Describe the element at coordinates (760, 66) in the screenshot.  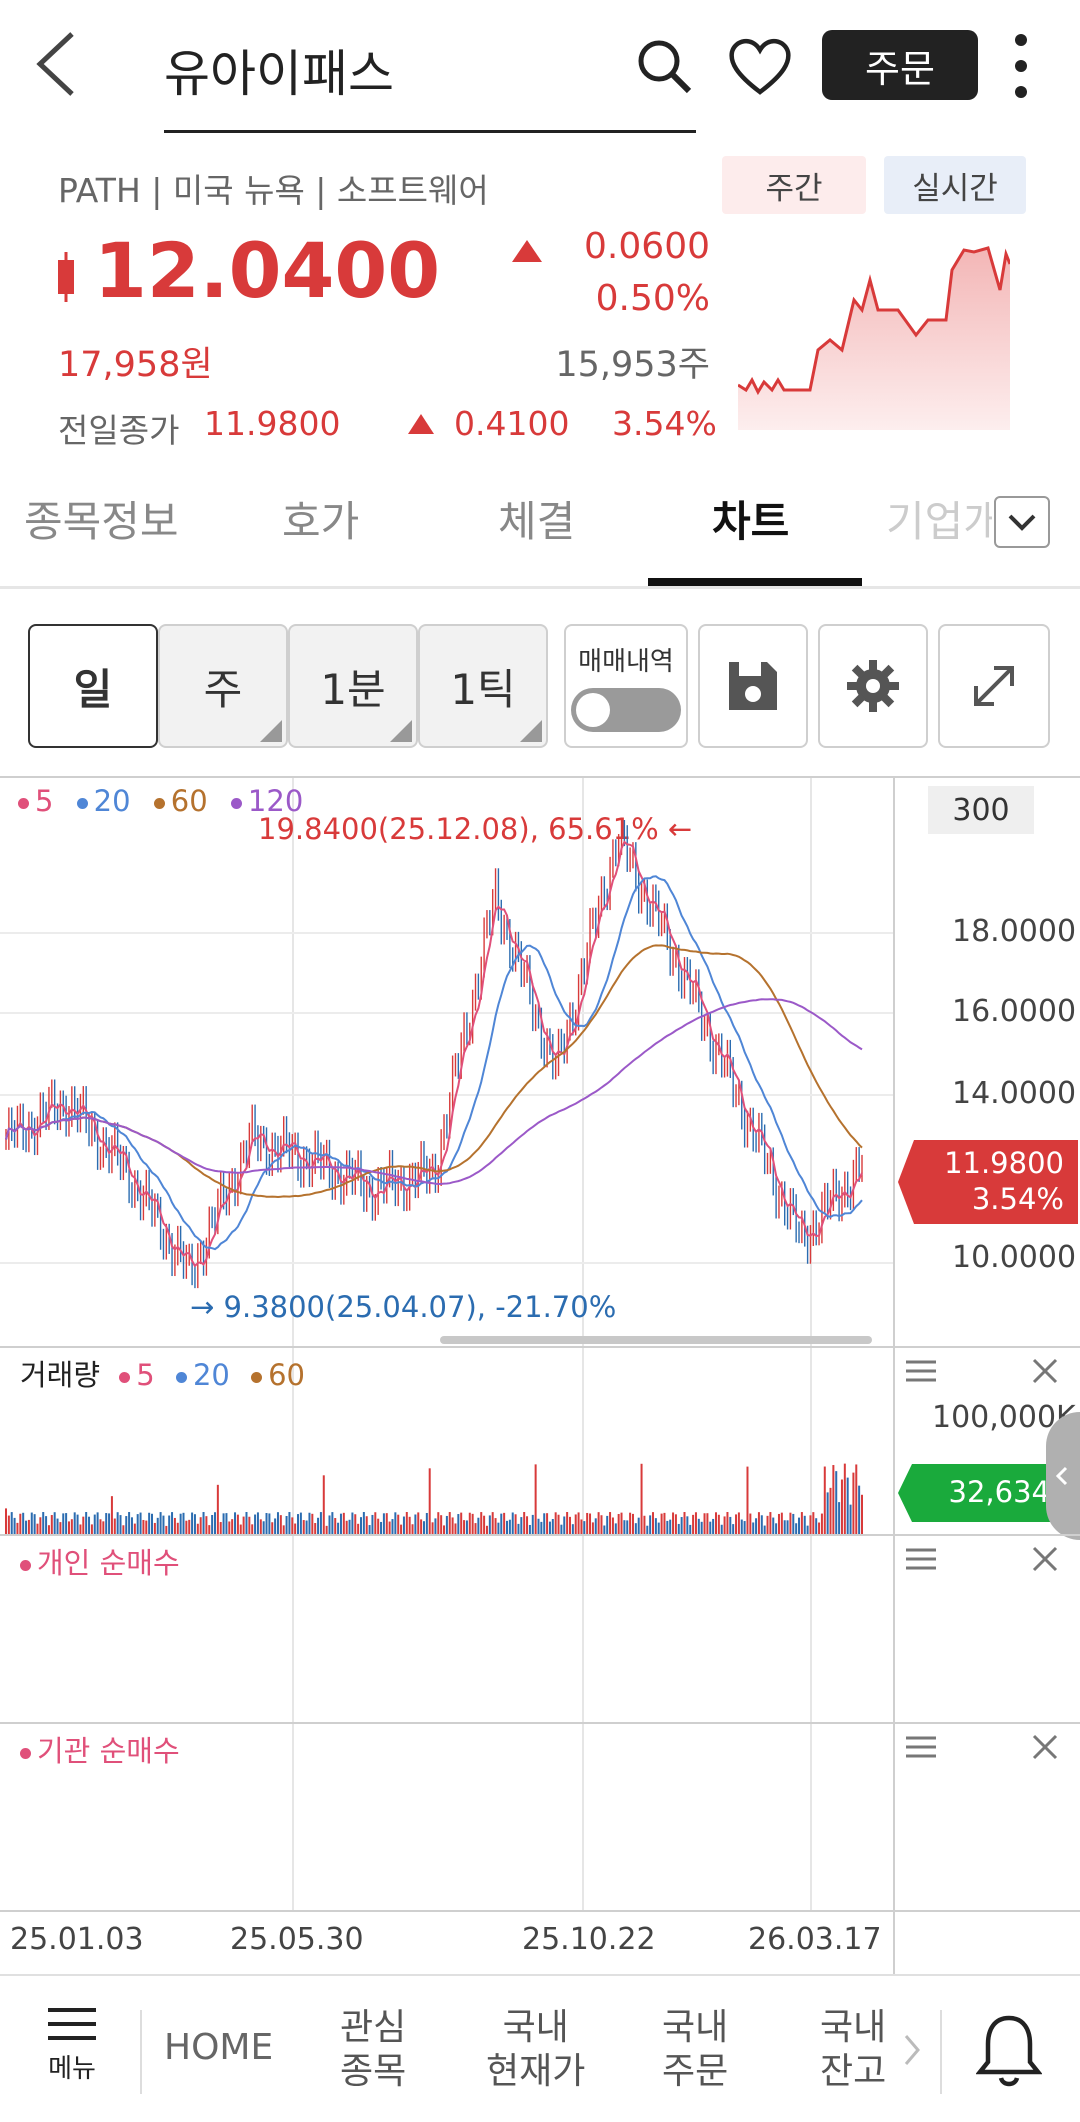
I see `heart-icon` at that location.